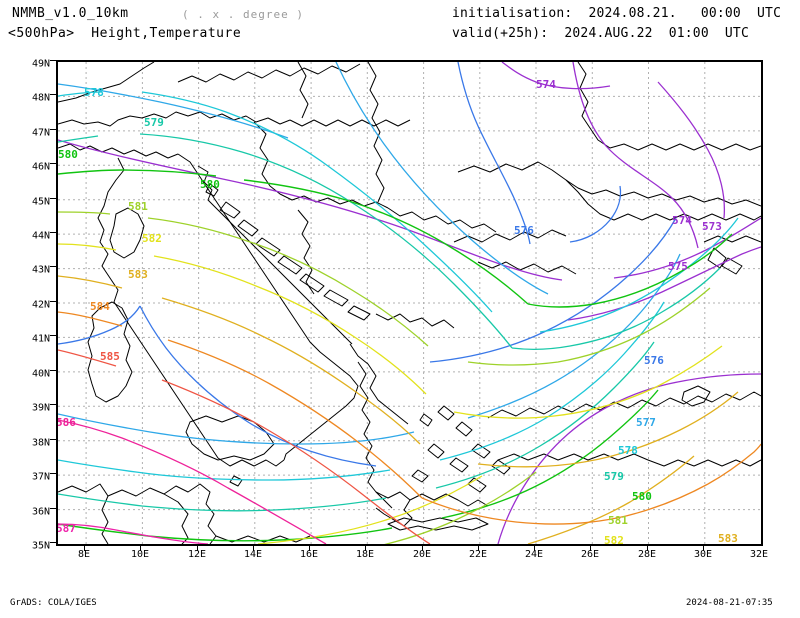 Image resolution: width=800 pixels, height=618 pixels. Describe the element at coordinates (67, 528) in the screenshot. I see `contour-label-587: 587` at that location.